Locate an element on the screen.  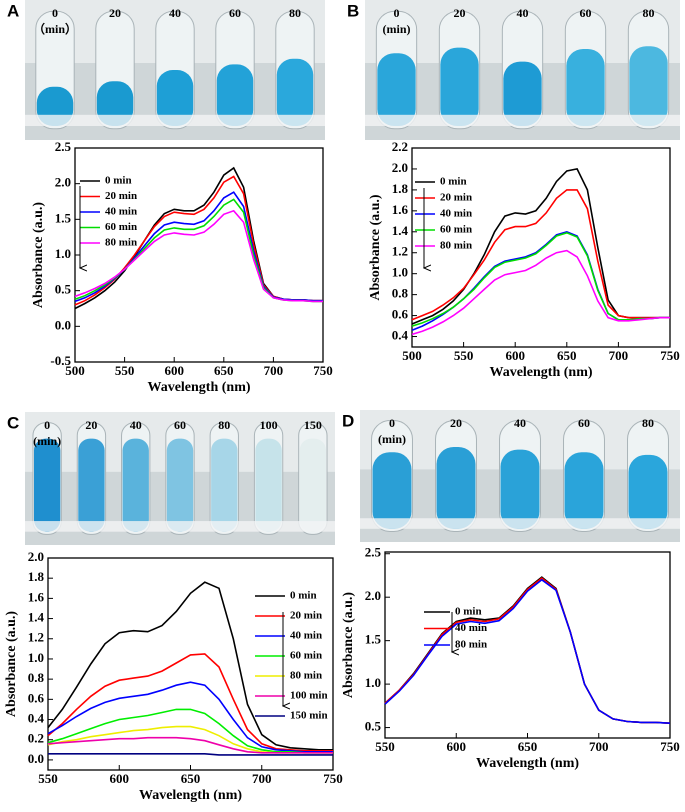
y-tick-label: 0.6 is located at coordinates (400, 314).